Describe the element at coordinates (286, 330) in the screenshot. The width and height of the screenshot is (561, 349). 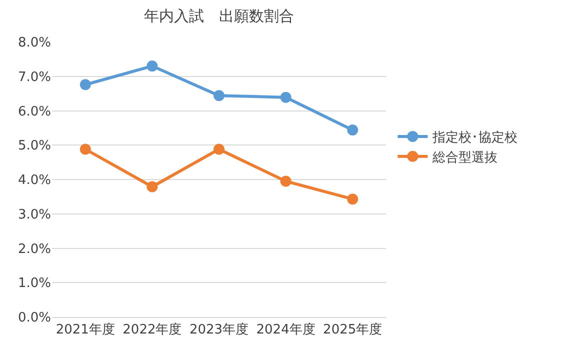
I see `x-tick-label: 2024年度` at that location.